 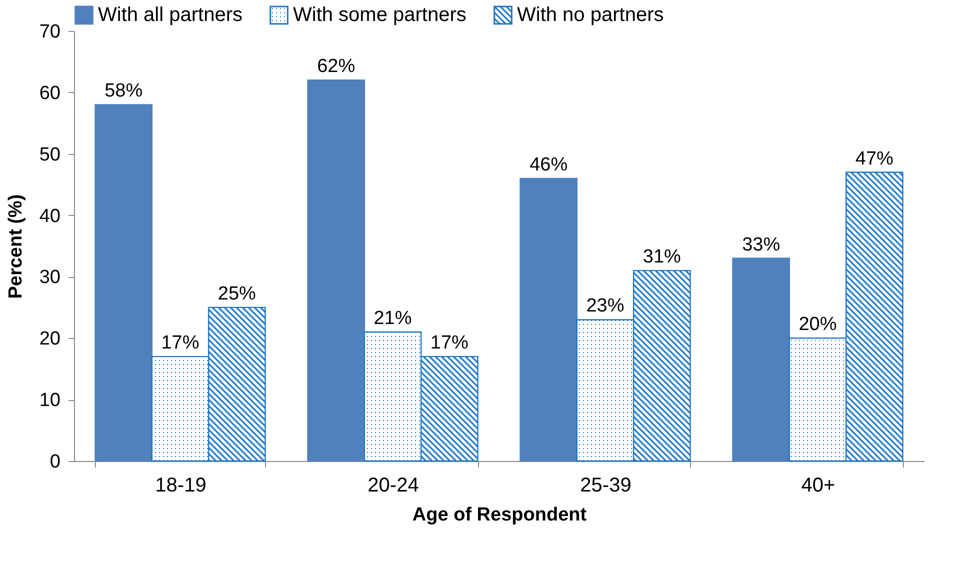 What do you see at coordinates (590, 15) in the screenshot?
I see `legend-label: With no partners` at bounding box center [590, 15].